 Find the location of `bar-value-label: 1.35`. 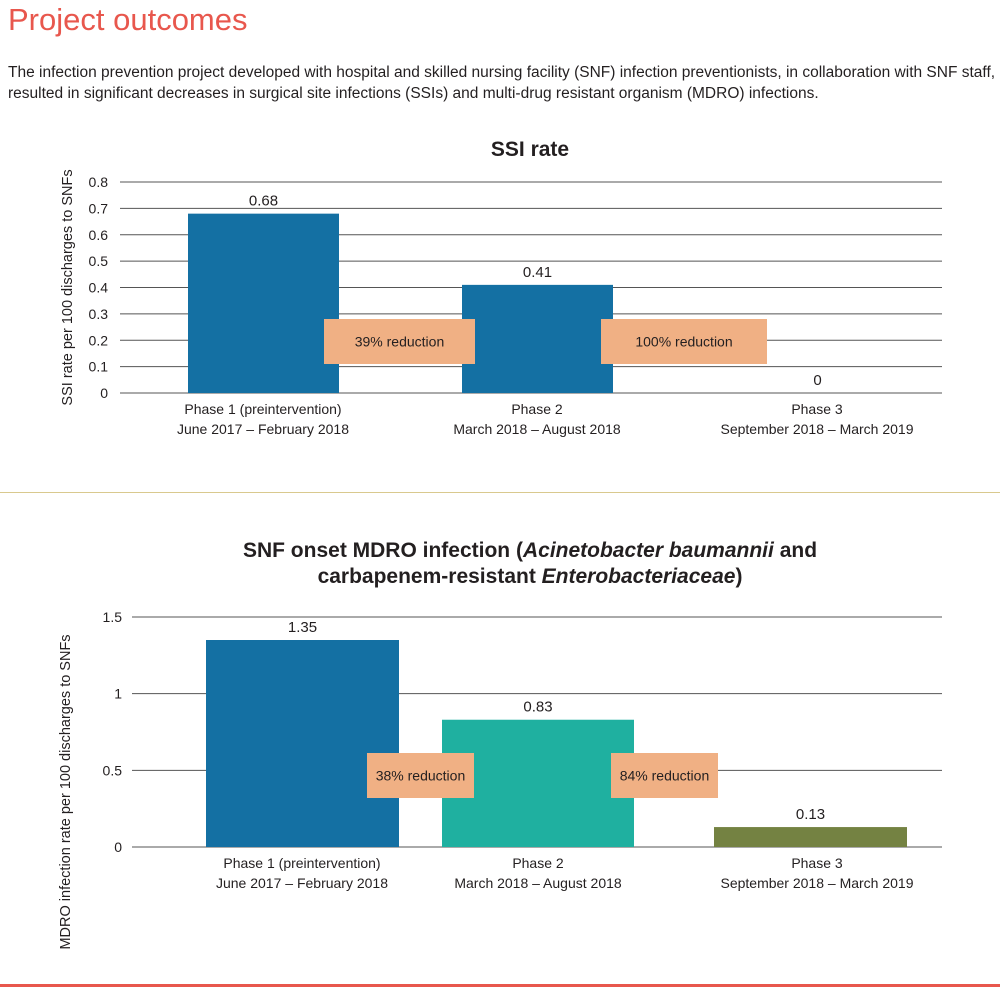

bar-value-label: 1.35 is located at coordinates (302, 627).